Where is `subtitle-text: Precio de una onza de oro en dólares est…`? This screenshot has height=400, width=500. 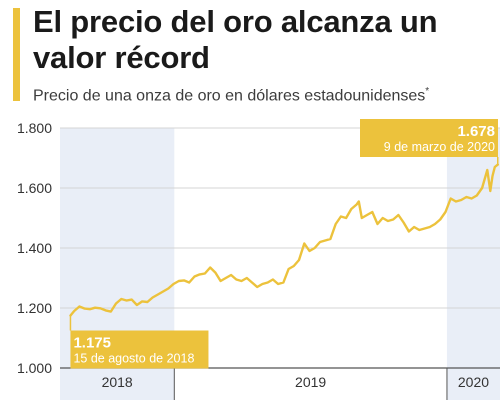
subtitle-text: Precio de una onza de oro en dólares est… is located at coordinates (229, 96).